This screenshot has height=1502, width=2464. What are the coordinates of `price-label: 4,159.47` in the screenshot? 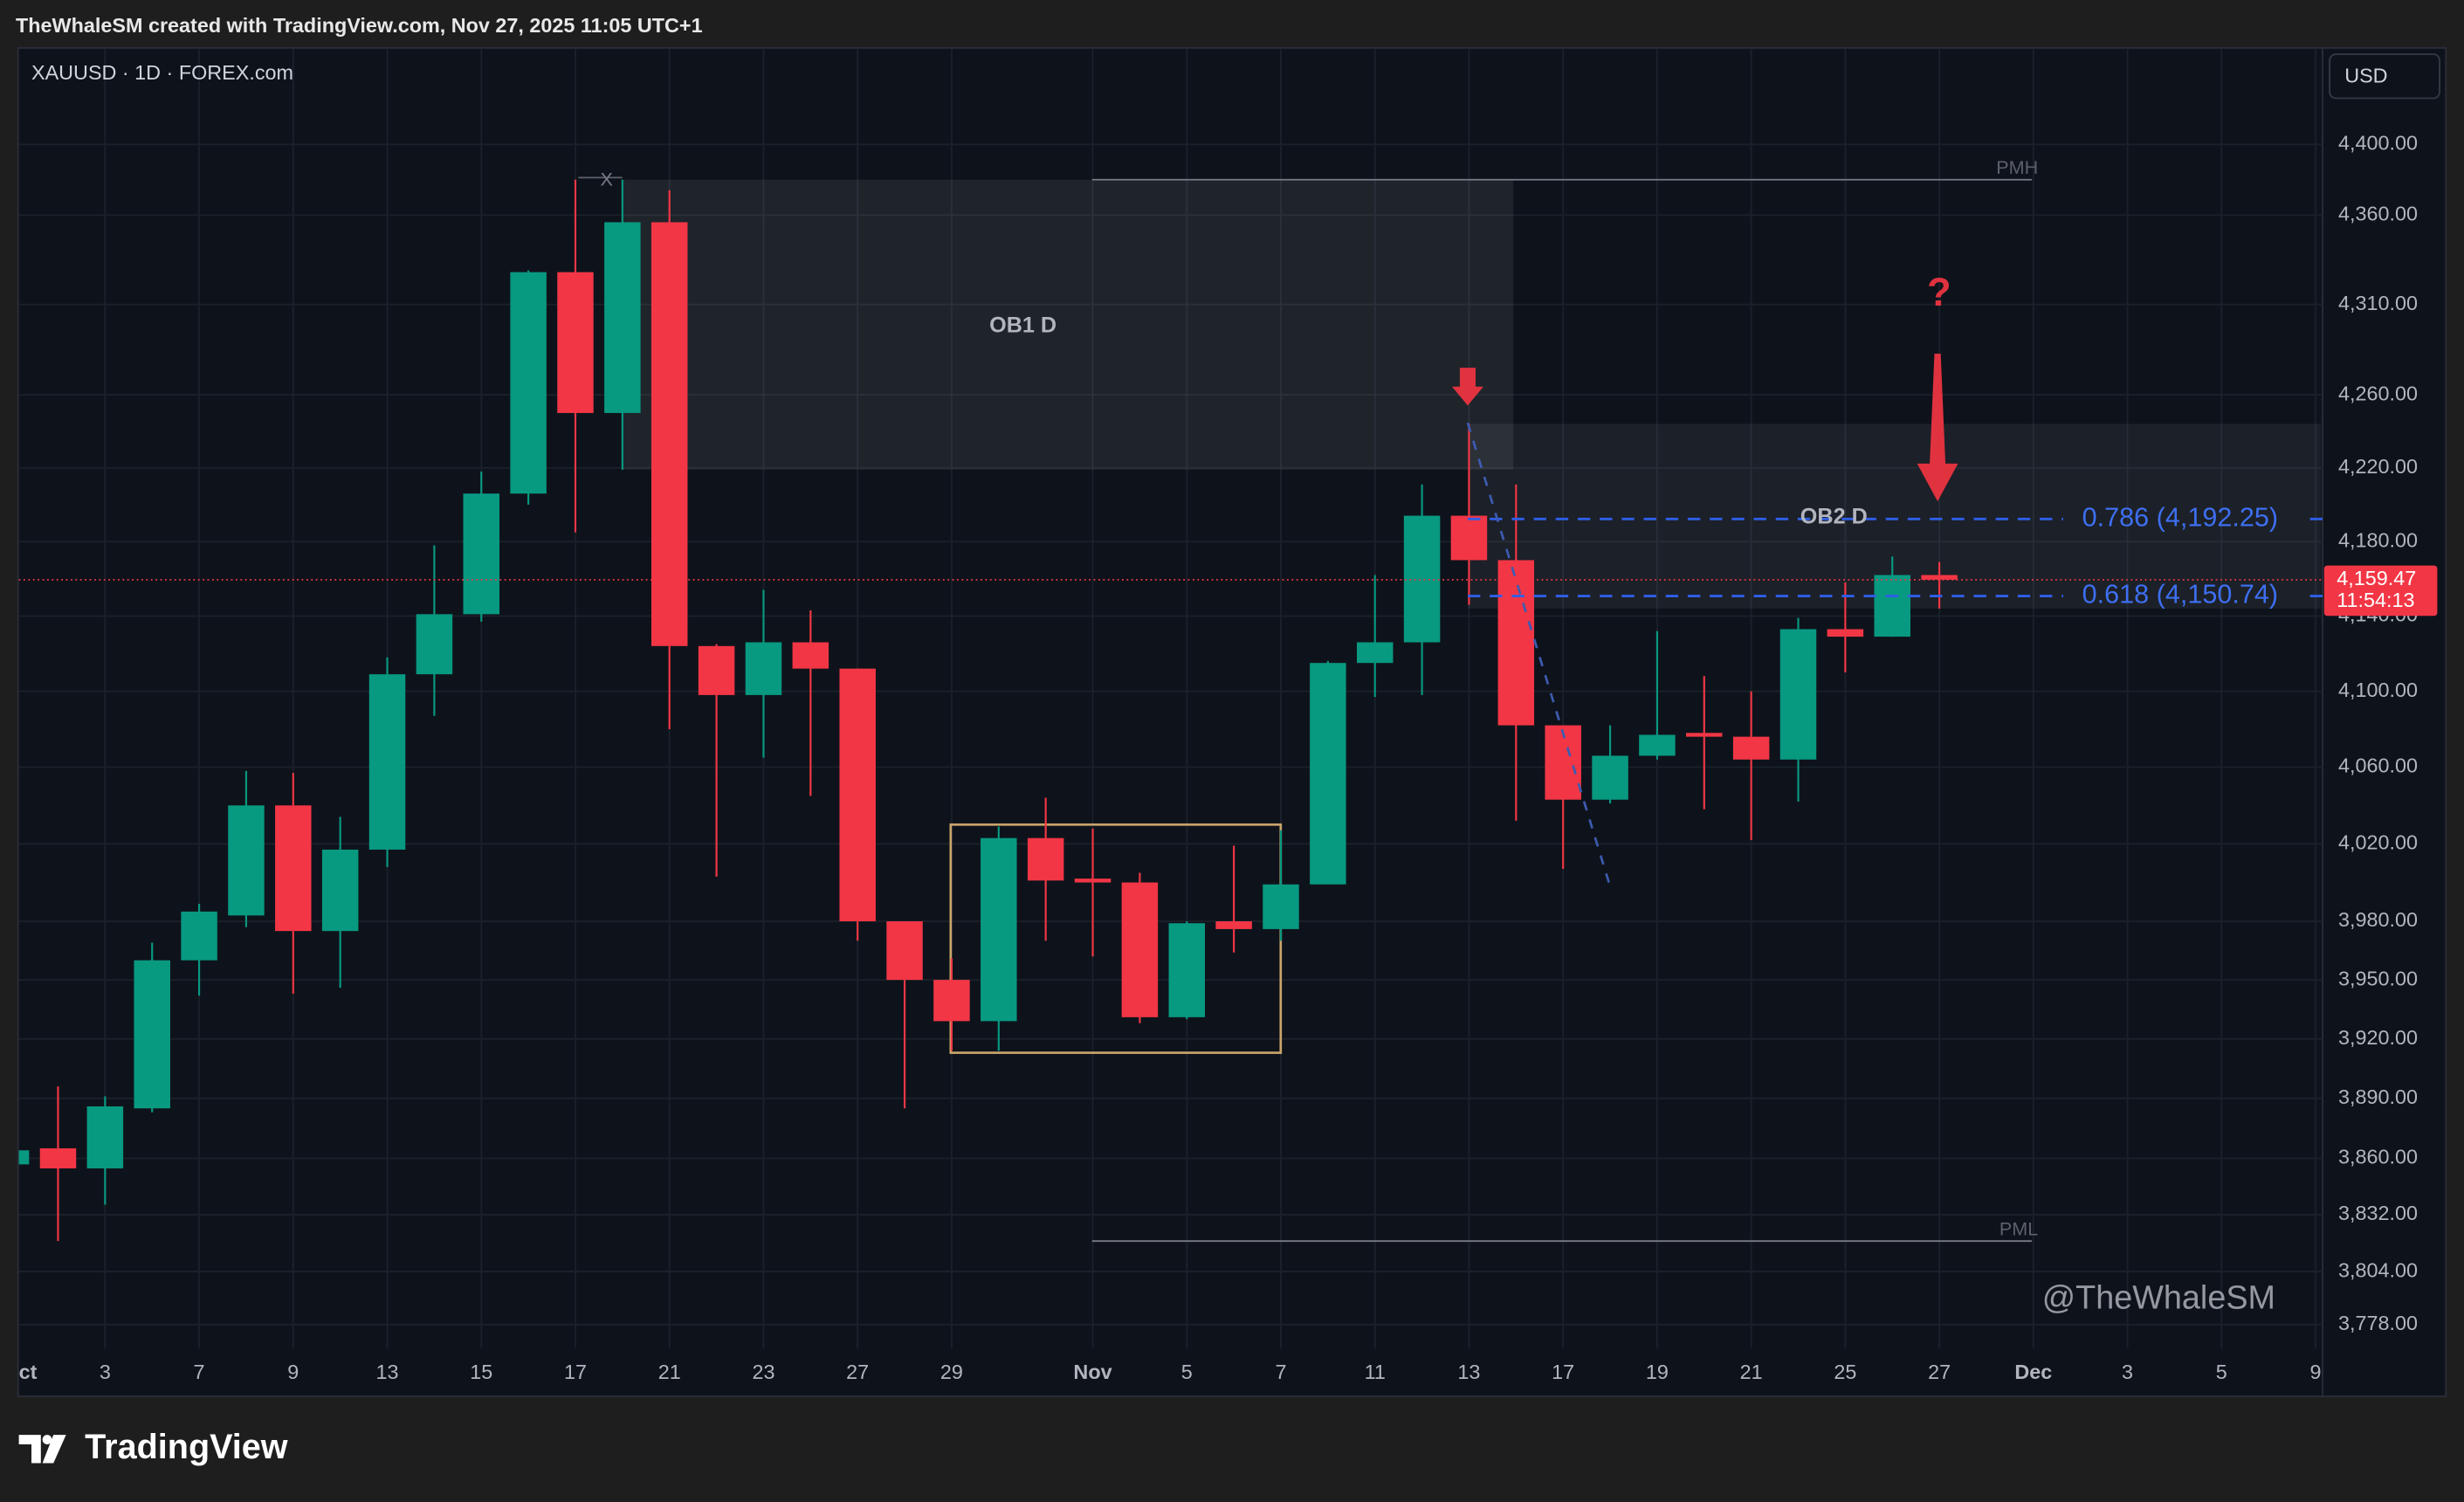 It's located at (2376, 578).